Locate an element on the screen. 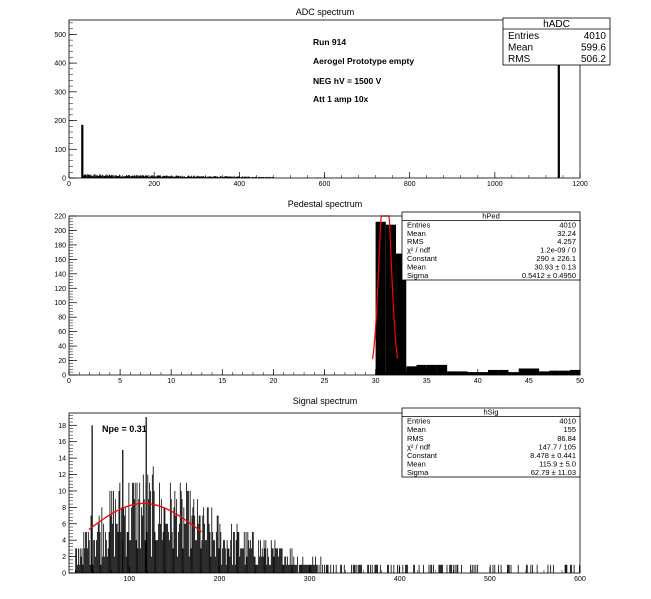 Image resolution: width=651 pixels, height=599 pixels. chart-title: ADC spectrum is located at coordinates (325, 12).